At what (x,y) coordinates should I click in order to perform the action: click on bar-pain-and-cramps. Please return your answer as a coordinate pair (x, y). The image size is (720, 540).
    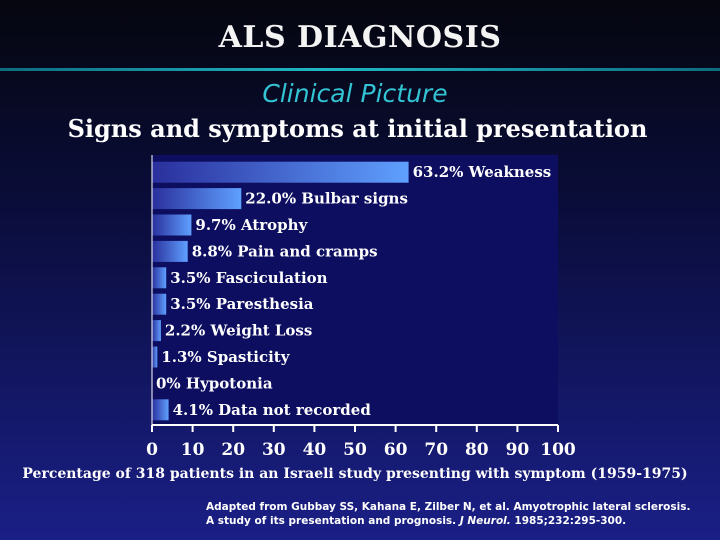
    Looking at the image, I should click on (170, 251).